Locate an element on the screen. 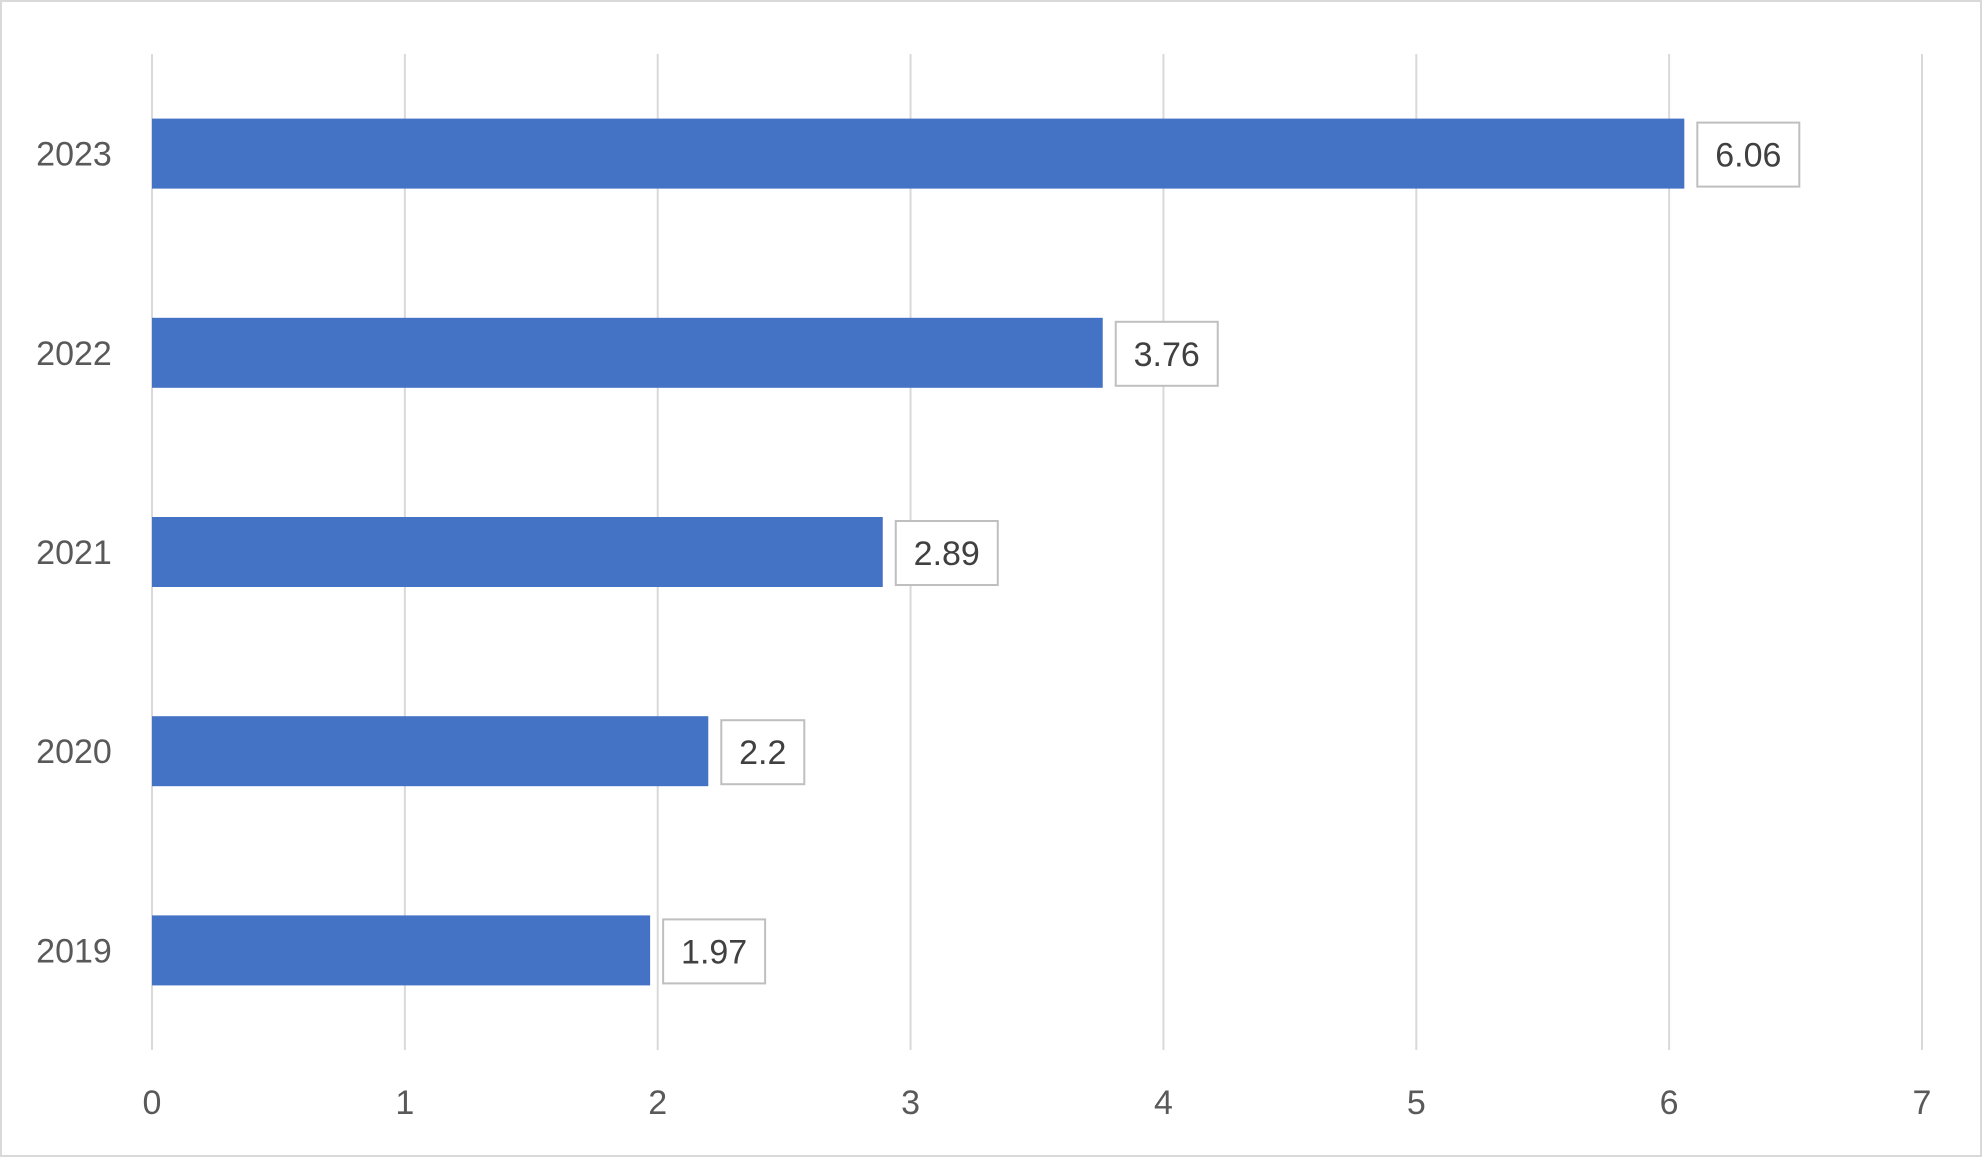 Image resolution: width=1982 pixels, height=1157 pixels. data-label-box-2020 is located at coordinates (763, 752).